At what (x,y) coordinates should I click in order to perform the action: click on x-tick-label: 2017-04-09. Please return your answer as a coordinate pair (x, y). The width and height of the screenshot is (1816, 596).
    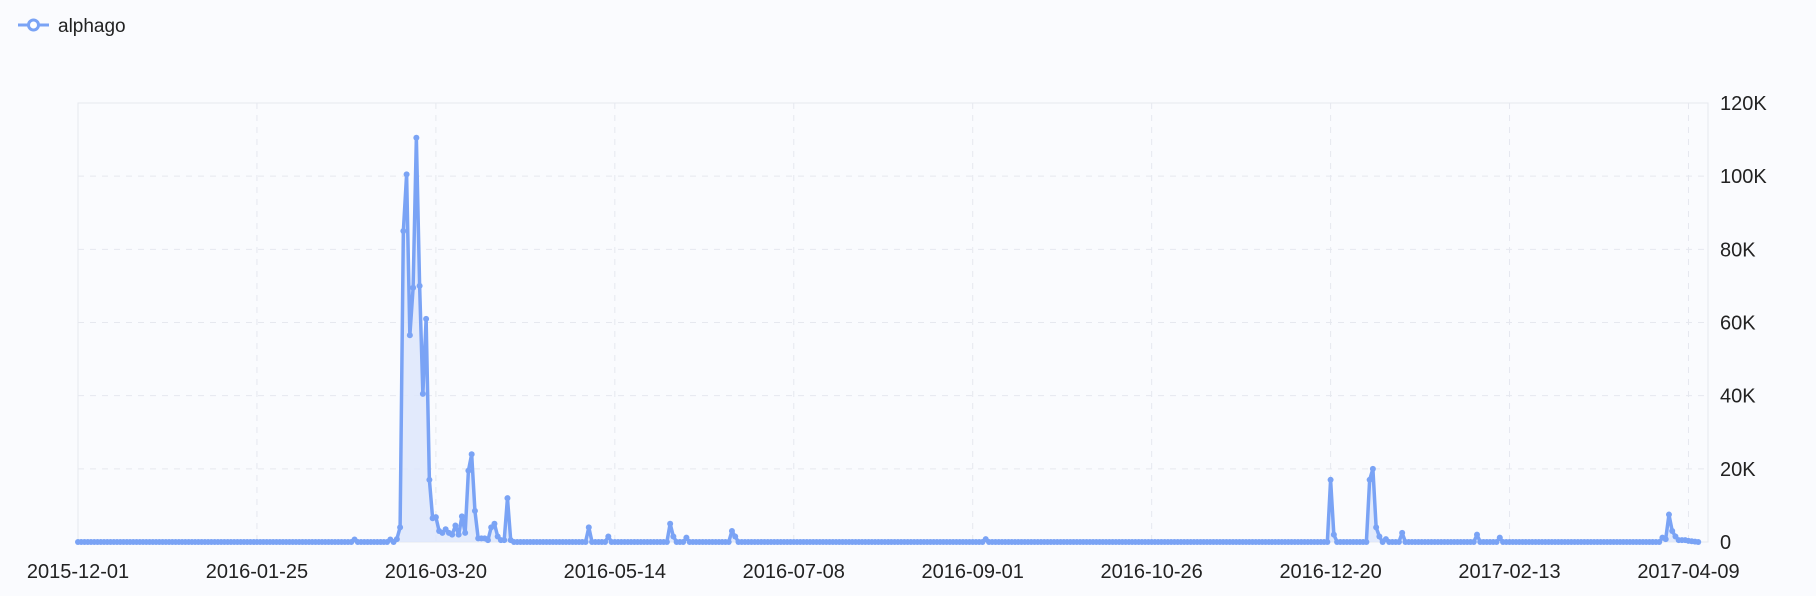
    Looking at the image, I should click on (1688, 572).